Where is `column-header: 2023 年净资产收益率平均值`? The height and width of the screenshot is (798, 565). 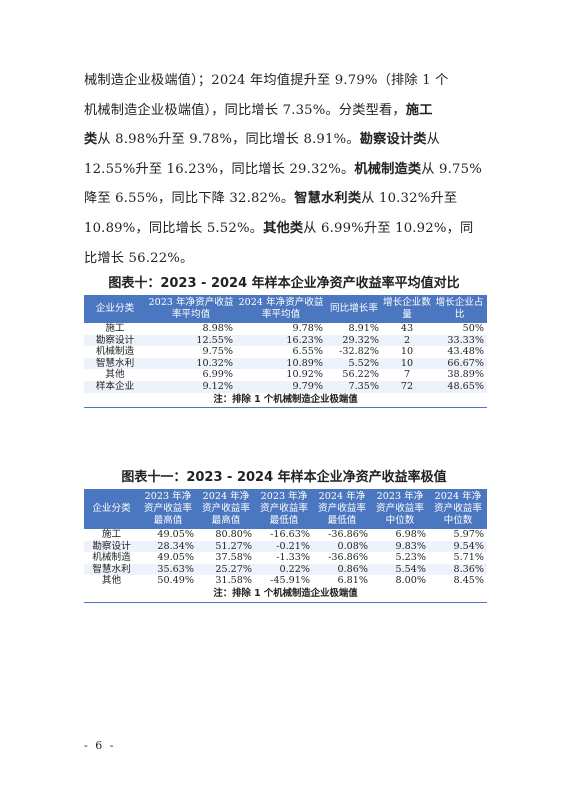
column-header: 2023 年净资产收益率平均值 is located at coordinates (191, 309).